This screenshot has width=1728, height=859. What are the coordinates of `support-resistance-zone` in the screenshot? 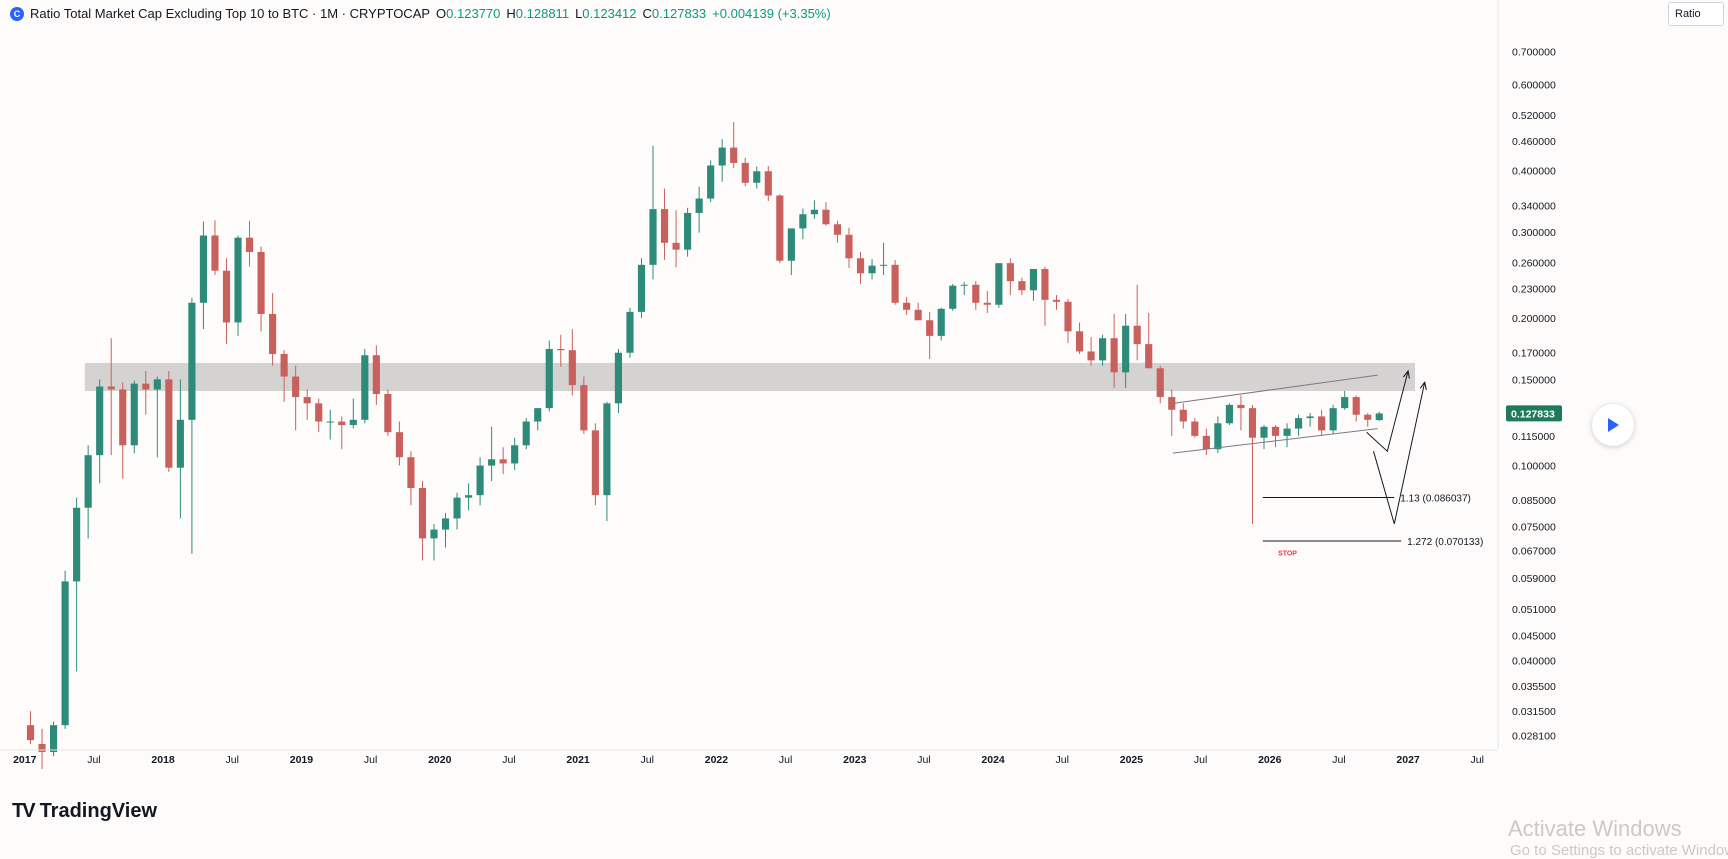 It's located at (749, 376).